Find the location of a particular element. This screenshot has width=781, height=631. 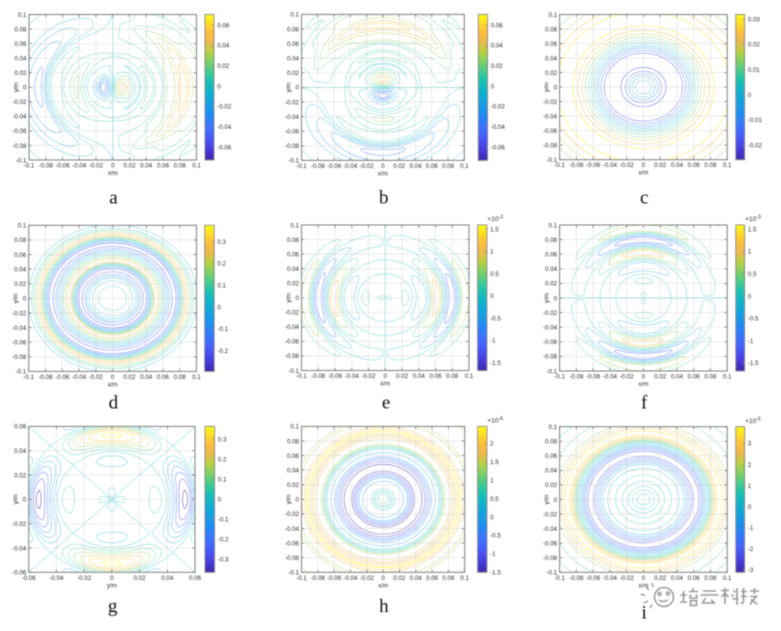

svg-text: 0.2 is located at coordinates (222, 459).